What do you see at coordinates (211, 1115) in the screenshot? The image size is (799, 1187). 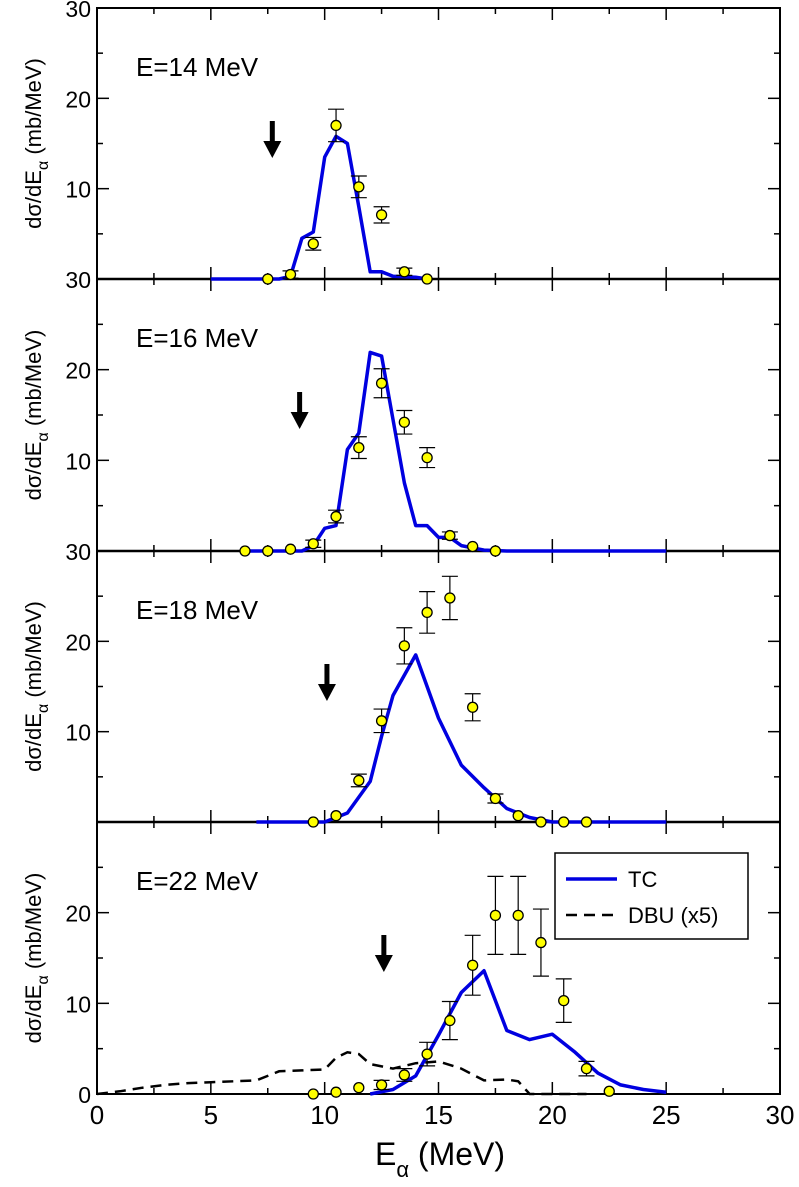 I see `x-tick-label: 5` at bounding box center [211, 1115].